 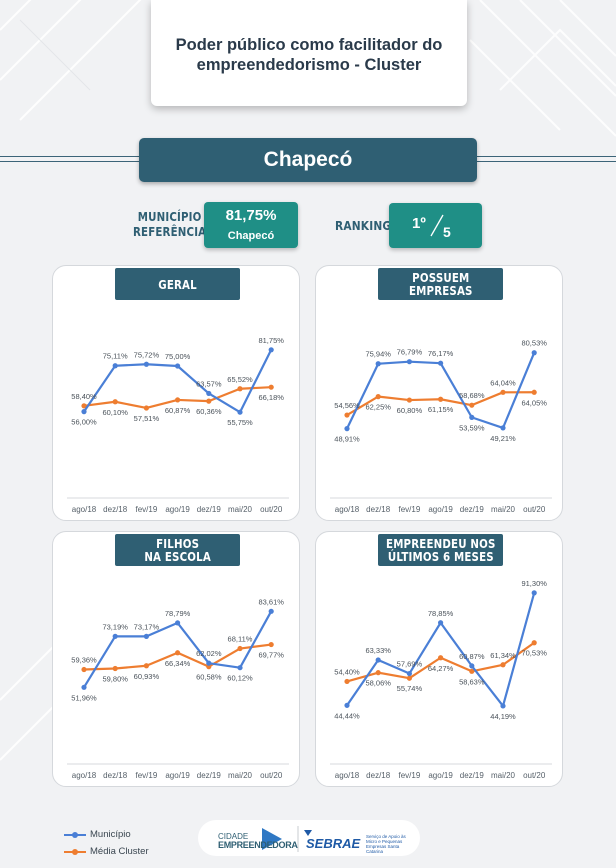 I want to click on chart-title-tab: POSSUEM EMPRESAS, so click(x=440, y=284).